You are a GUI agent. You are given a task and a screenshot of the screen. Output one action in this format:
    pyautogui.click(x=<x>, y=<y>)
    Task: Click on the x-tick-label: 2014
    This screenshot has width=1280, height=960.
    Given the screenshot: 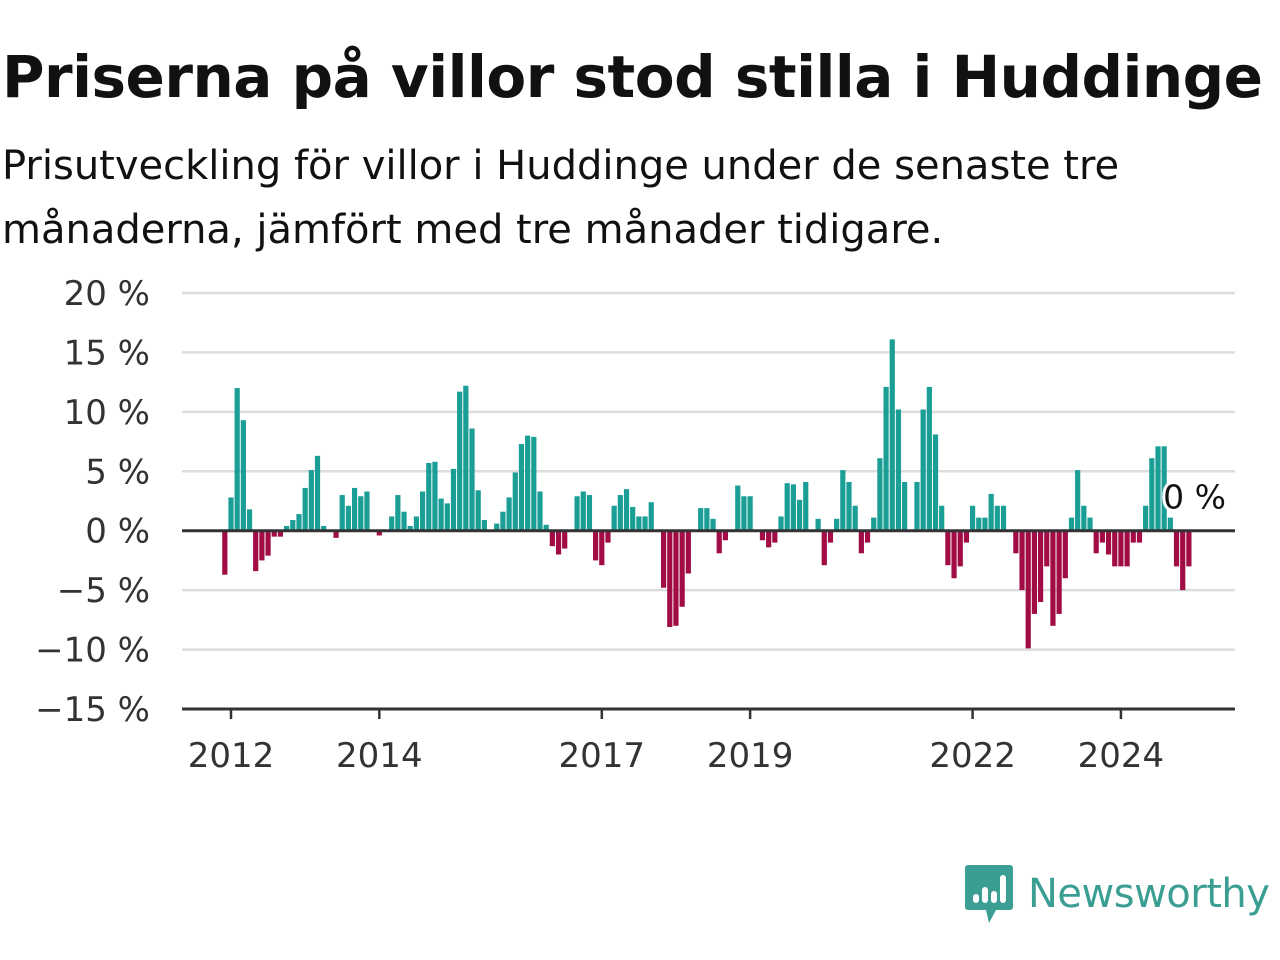 What is the action you would take?
    pyautogui.click(x=379, y=756)
    